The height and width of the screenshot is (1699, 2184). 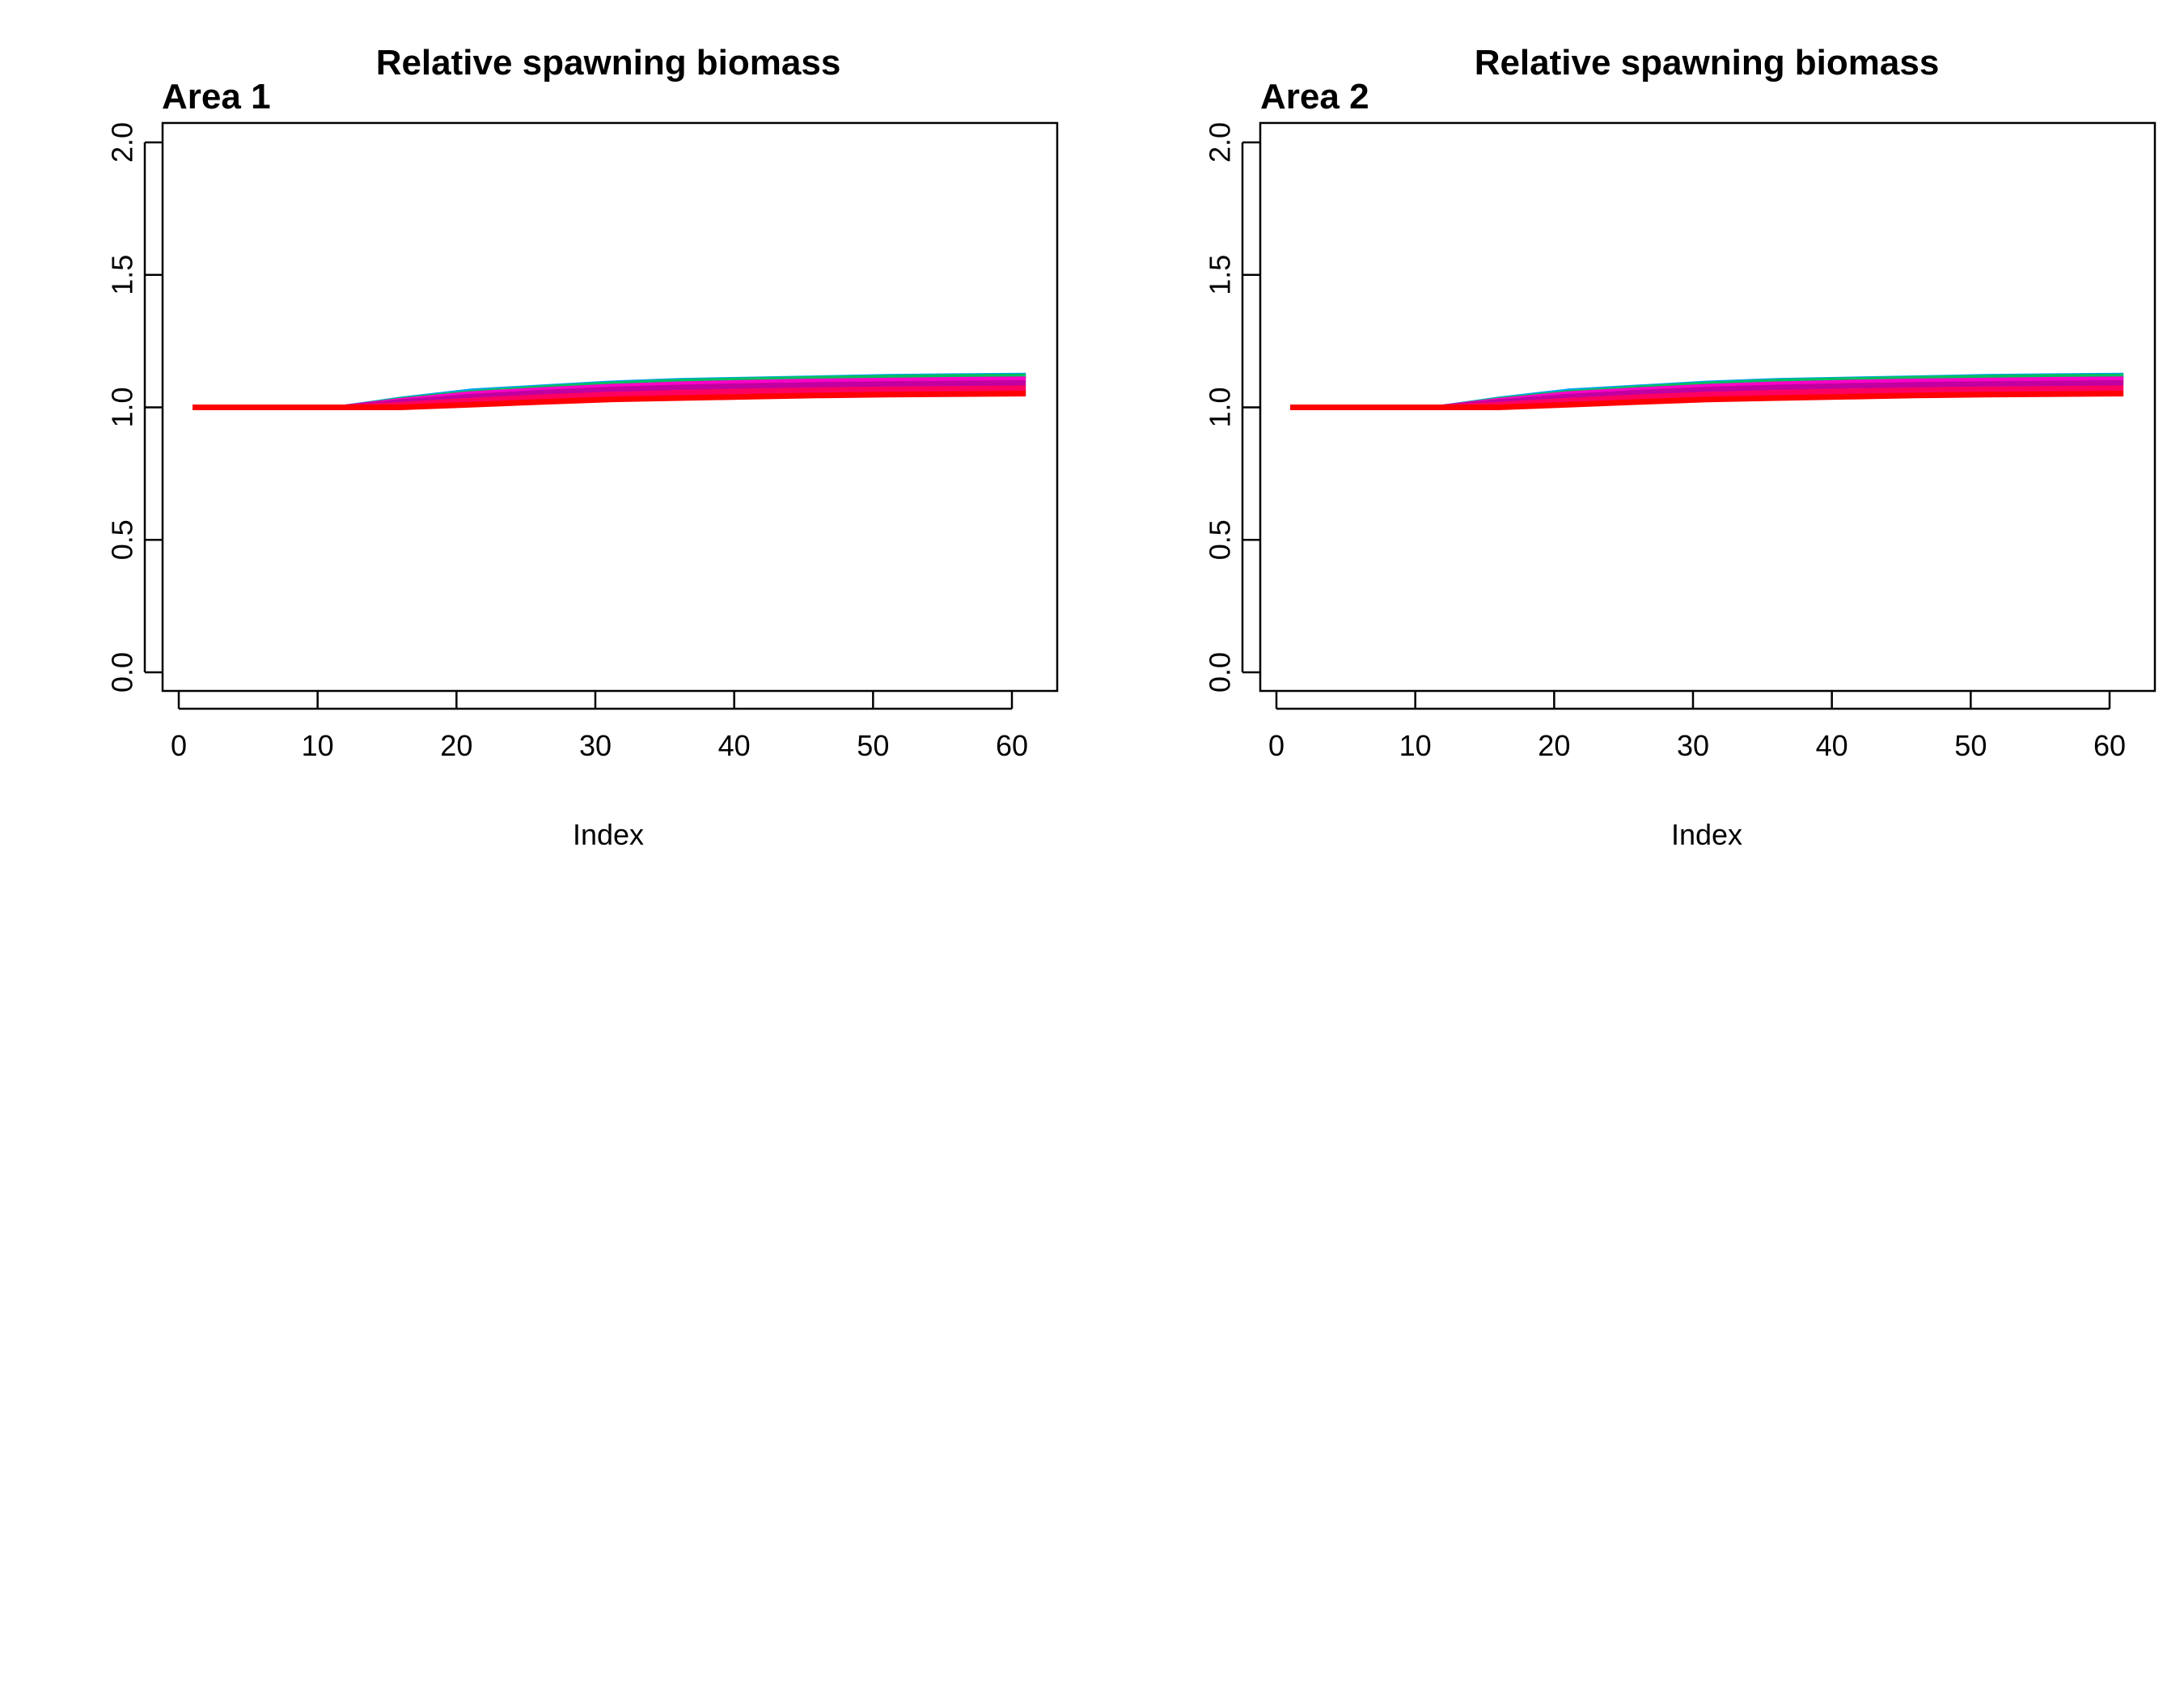 I want to click on panel-label: Area 2, so click(x=1314, y=97).